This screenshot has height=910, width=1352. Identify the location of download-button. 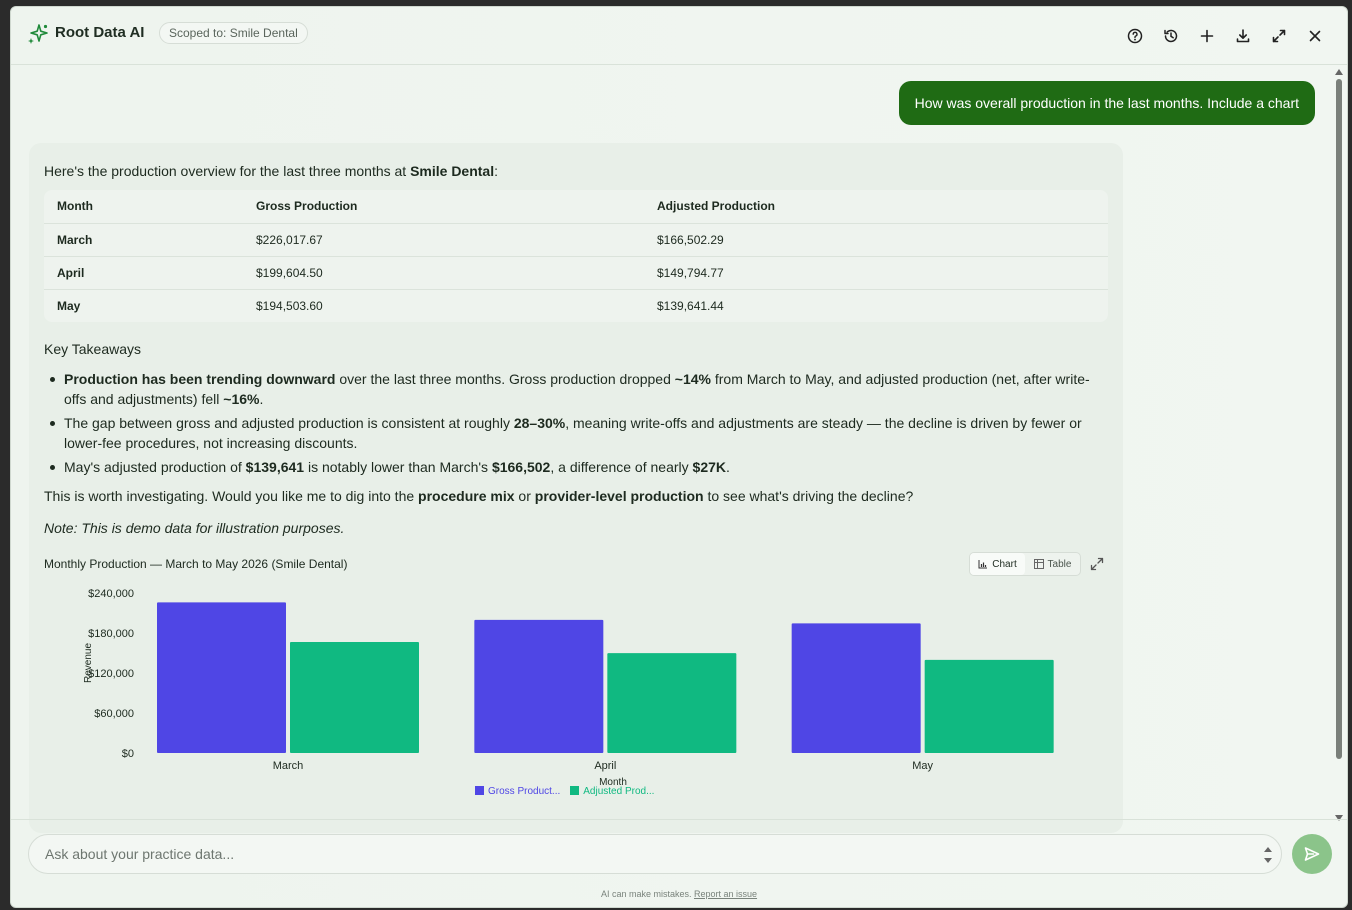
(1243, 36).